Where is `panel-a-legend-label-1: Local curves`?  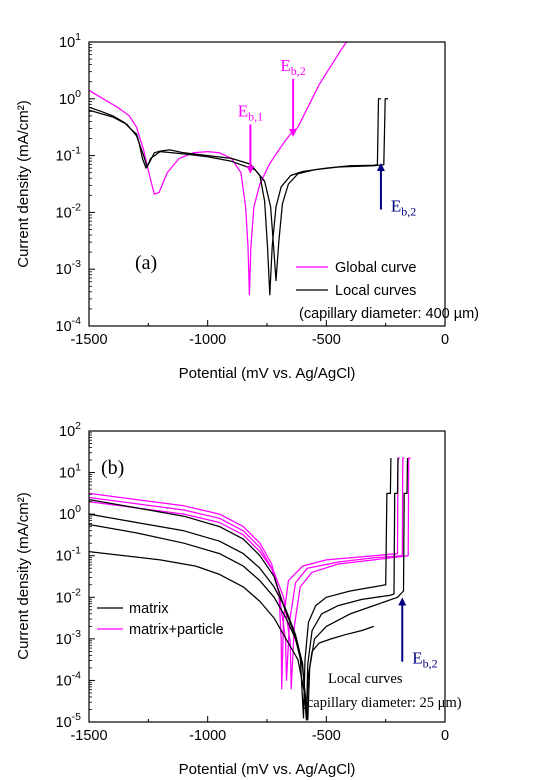
panel-a-legend-label-1: Local curves is located at coordinates (375, 291).